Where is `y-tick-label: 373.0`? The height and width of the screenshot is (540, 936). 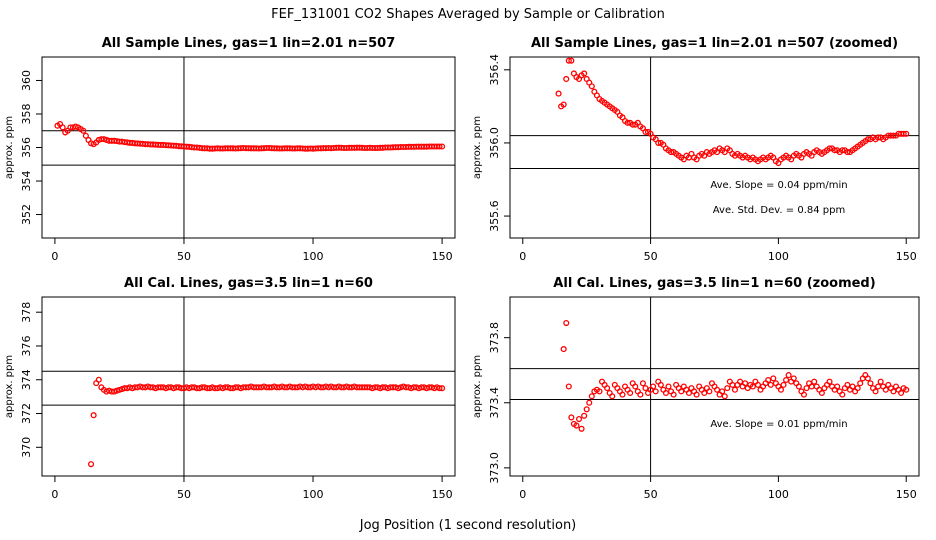
y-tick-label: 373.0 is located at coordinates (494, 468).